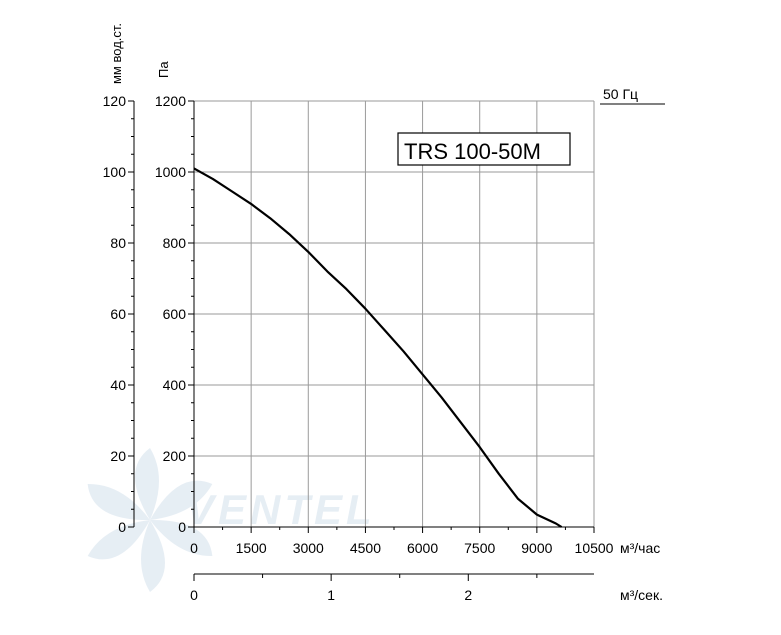 The image size is (781, 635). I want to click on pa-tick-label: 200, so click(175, 456).